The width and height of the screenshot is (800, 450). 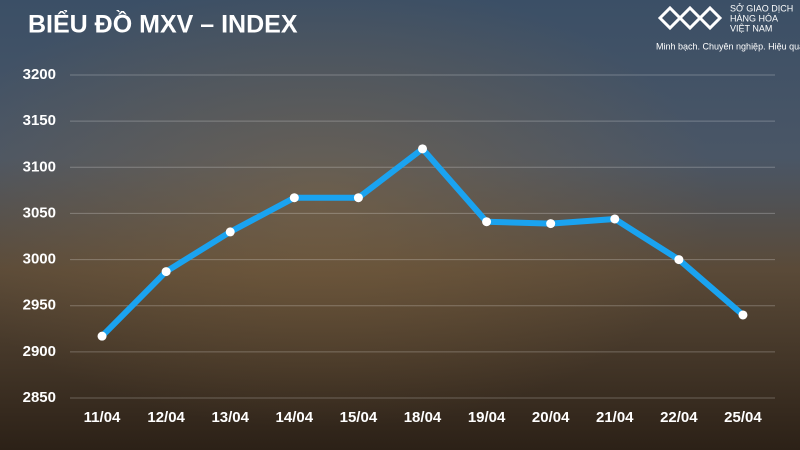 What do you see at coordinates (761, 7) in the screenshot?
I see `brand-line: SỞ GIAO DỊCH` at bounding box center [761, 7].